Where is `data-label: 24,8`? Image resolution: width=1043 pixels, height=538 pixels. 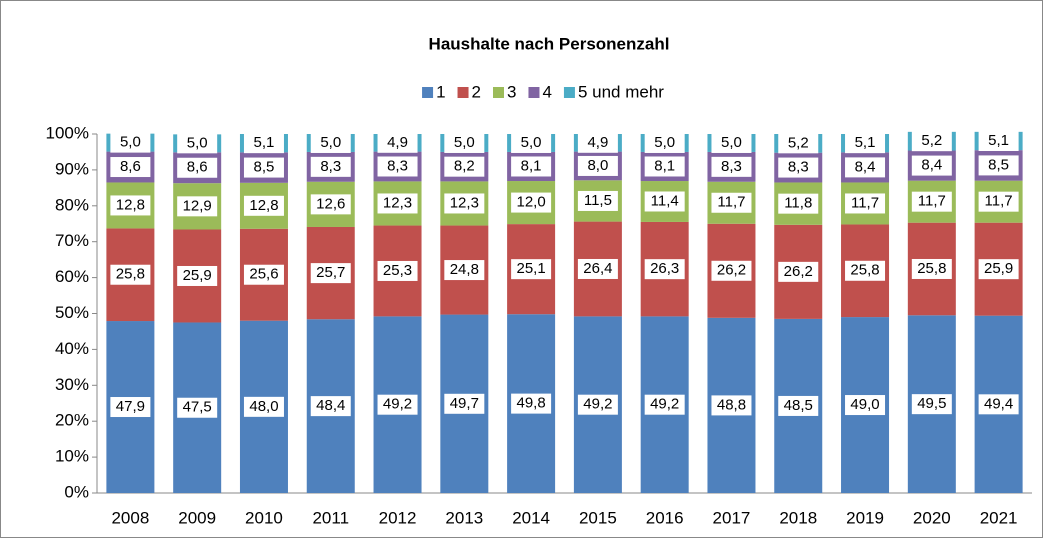 data-label: 24,8 is located at coordinates (464, 269).